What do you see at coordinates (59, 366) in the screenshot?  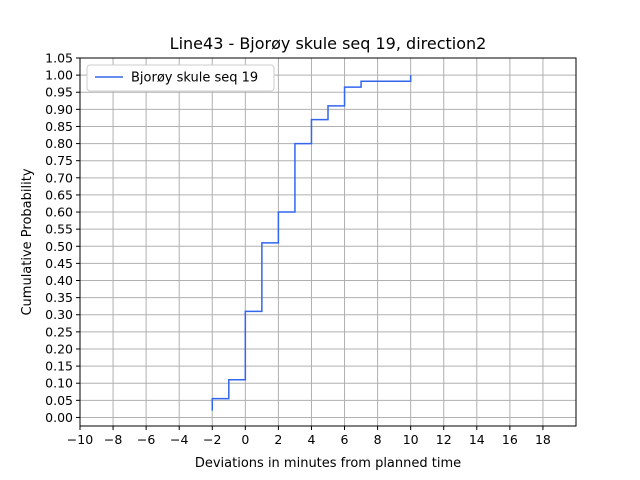 I see `y-tick-label: 0.15` at bounding box center [59, 366].